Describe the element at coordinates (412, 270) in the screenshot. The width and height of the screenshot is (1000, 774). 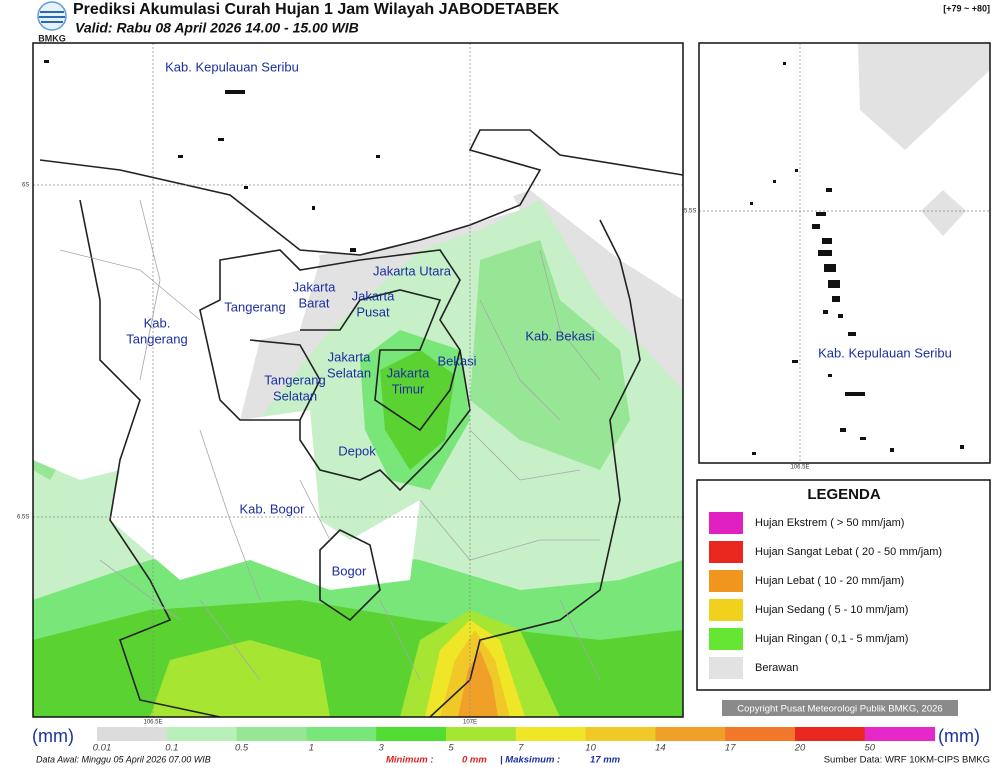
I see `region-label: Jakarta Utara` at that location.